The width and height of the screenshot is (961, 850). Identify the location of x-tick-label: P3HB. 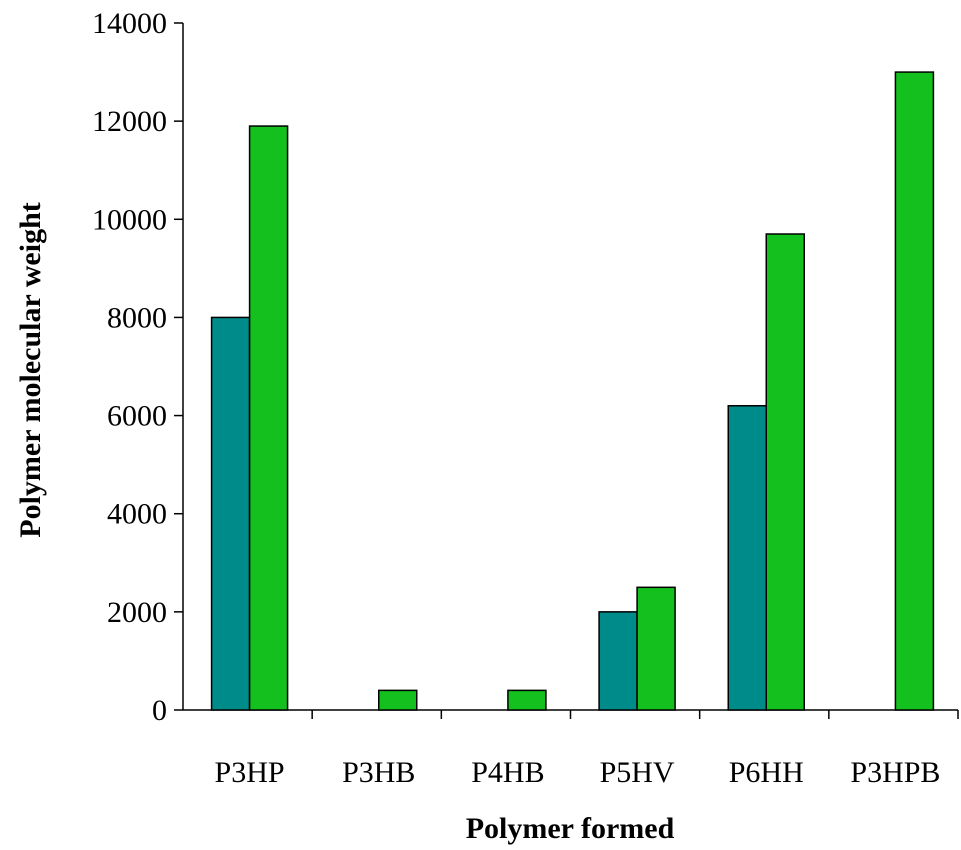
(378, 772).